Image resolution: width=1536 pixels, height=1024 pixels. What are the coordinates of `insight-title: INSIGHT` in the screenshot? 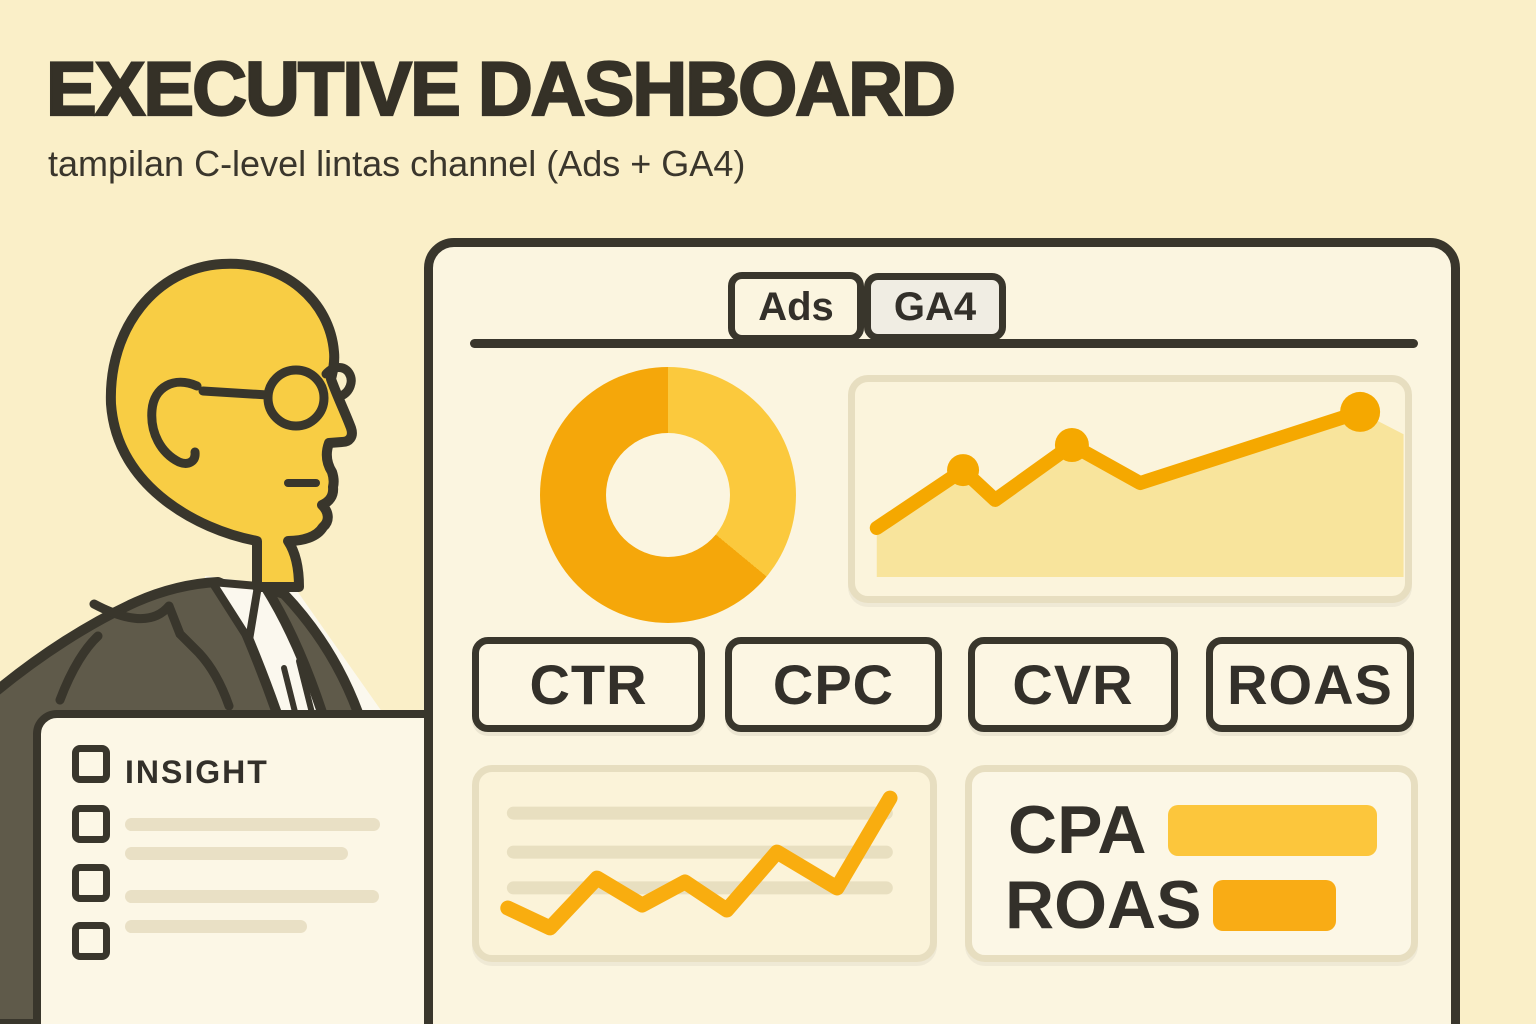 It's located at (197, 772).